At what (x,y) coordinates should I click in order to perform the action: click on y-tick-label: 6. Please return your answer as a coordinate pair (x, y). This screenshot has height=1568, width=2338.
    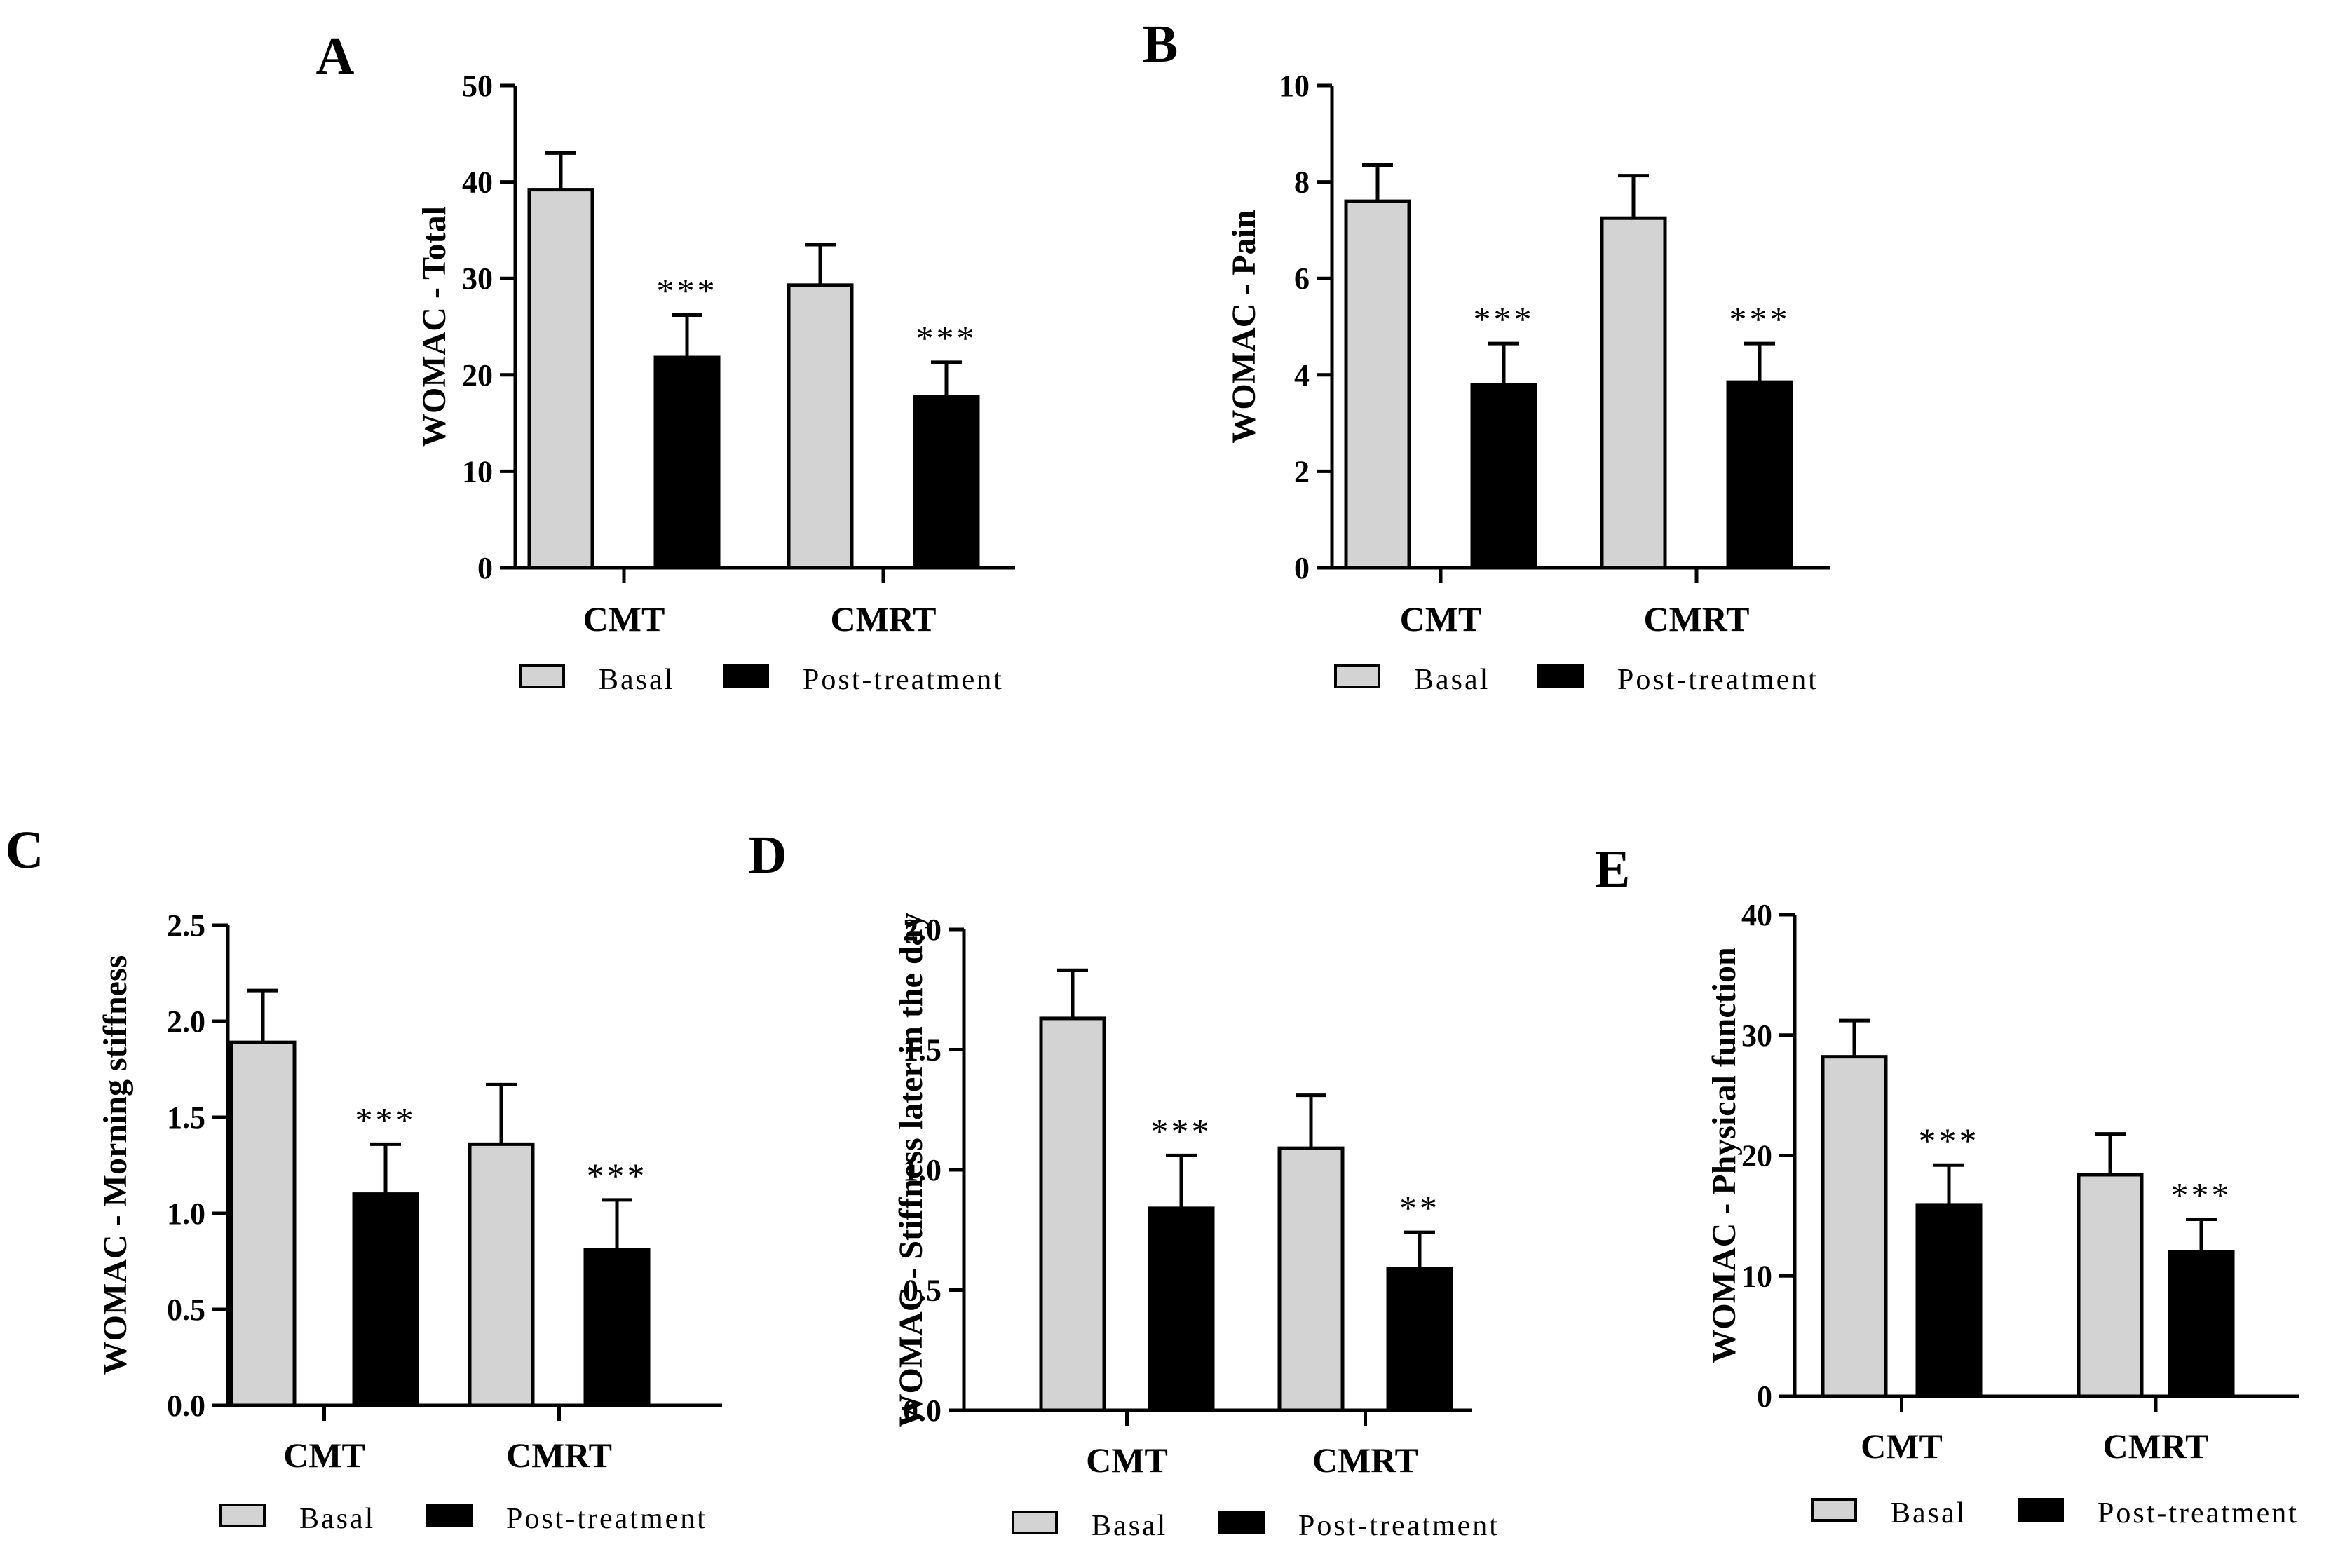
    Looking at the image, I should click on (1302, 278).